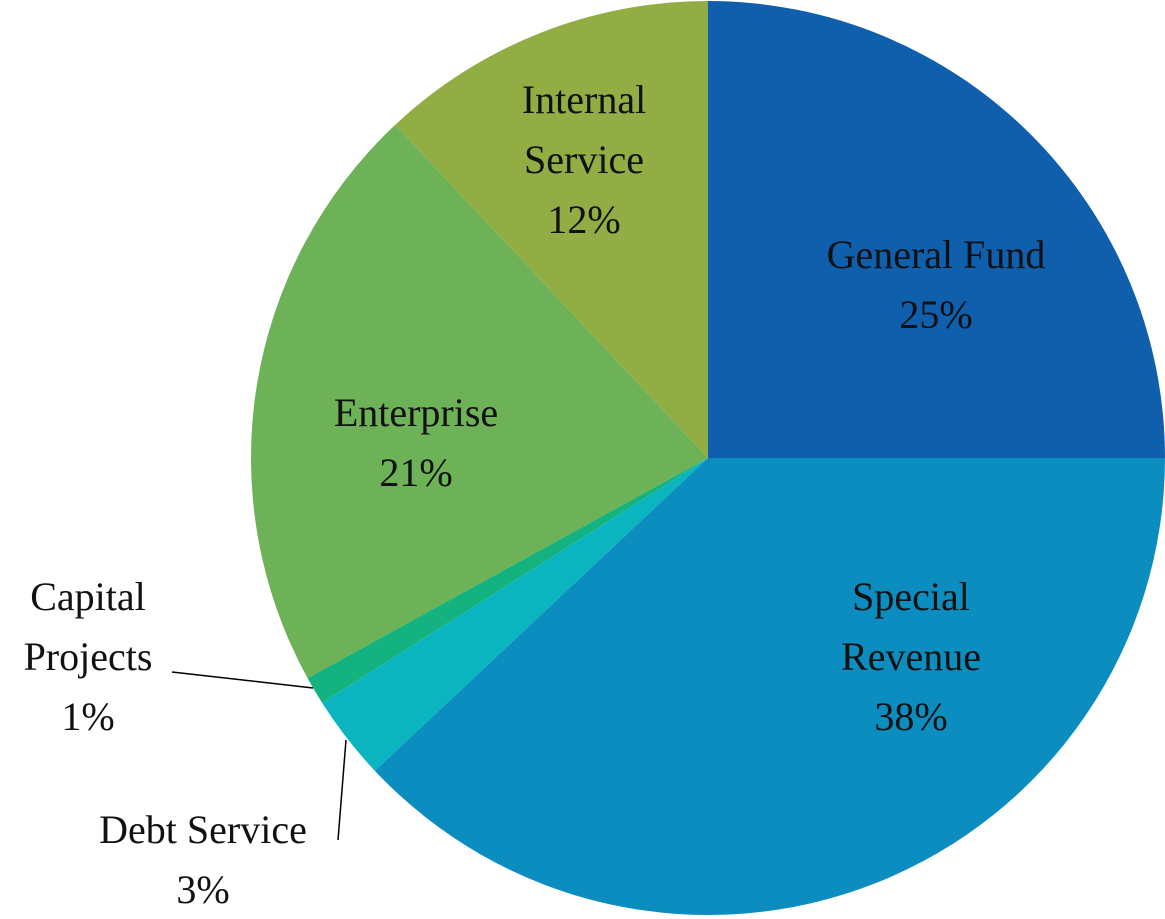 The image size is (1165, 919). Describe the element at coordinates (203, 889) in the screenshot. I see `value-label: 3%` at that location.